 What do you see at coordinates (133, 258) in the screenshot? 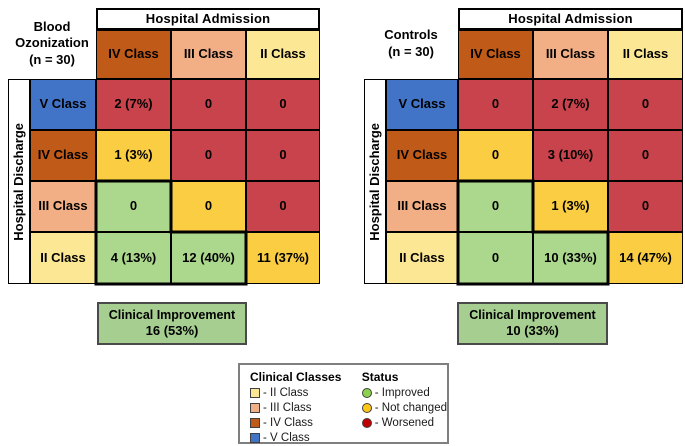
I see `matrix-cell: 4 (13%)` at bounding box center [133, 258].